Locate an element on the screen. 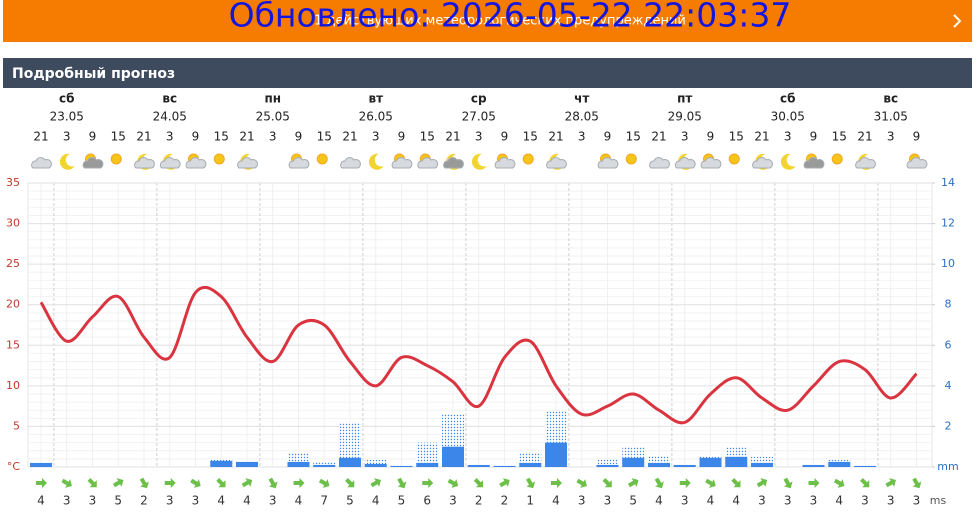 This screenshot has width=980, height=512. day-name: сб is located at coordinates (788, 99).